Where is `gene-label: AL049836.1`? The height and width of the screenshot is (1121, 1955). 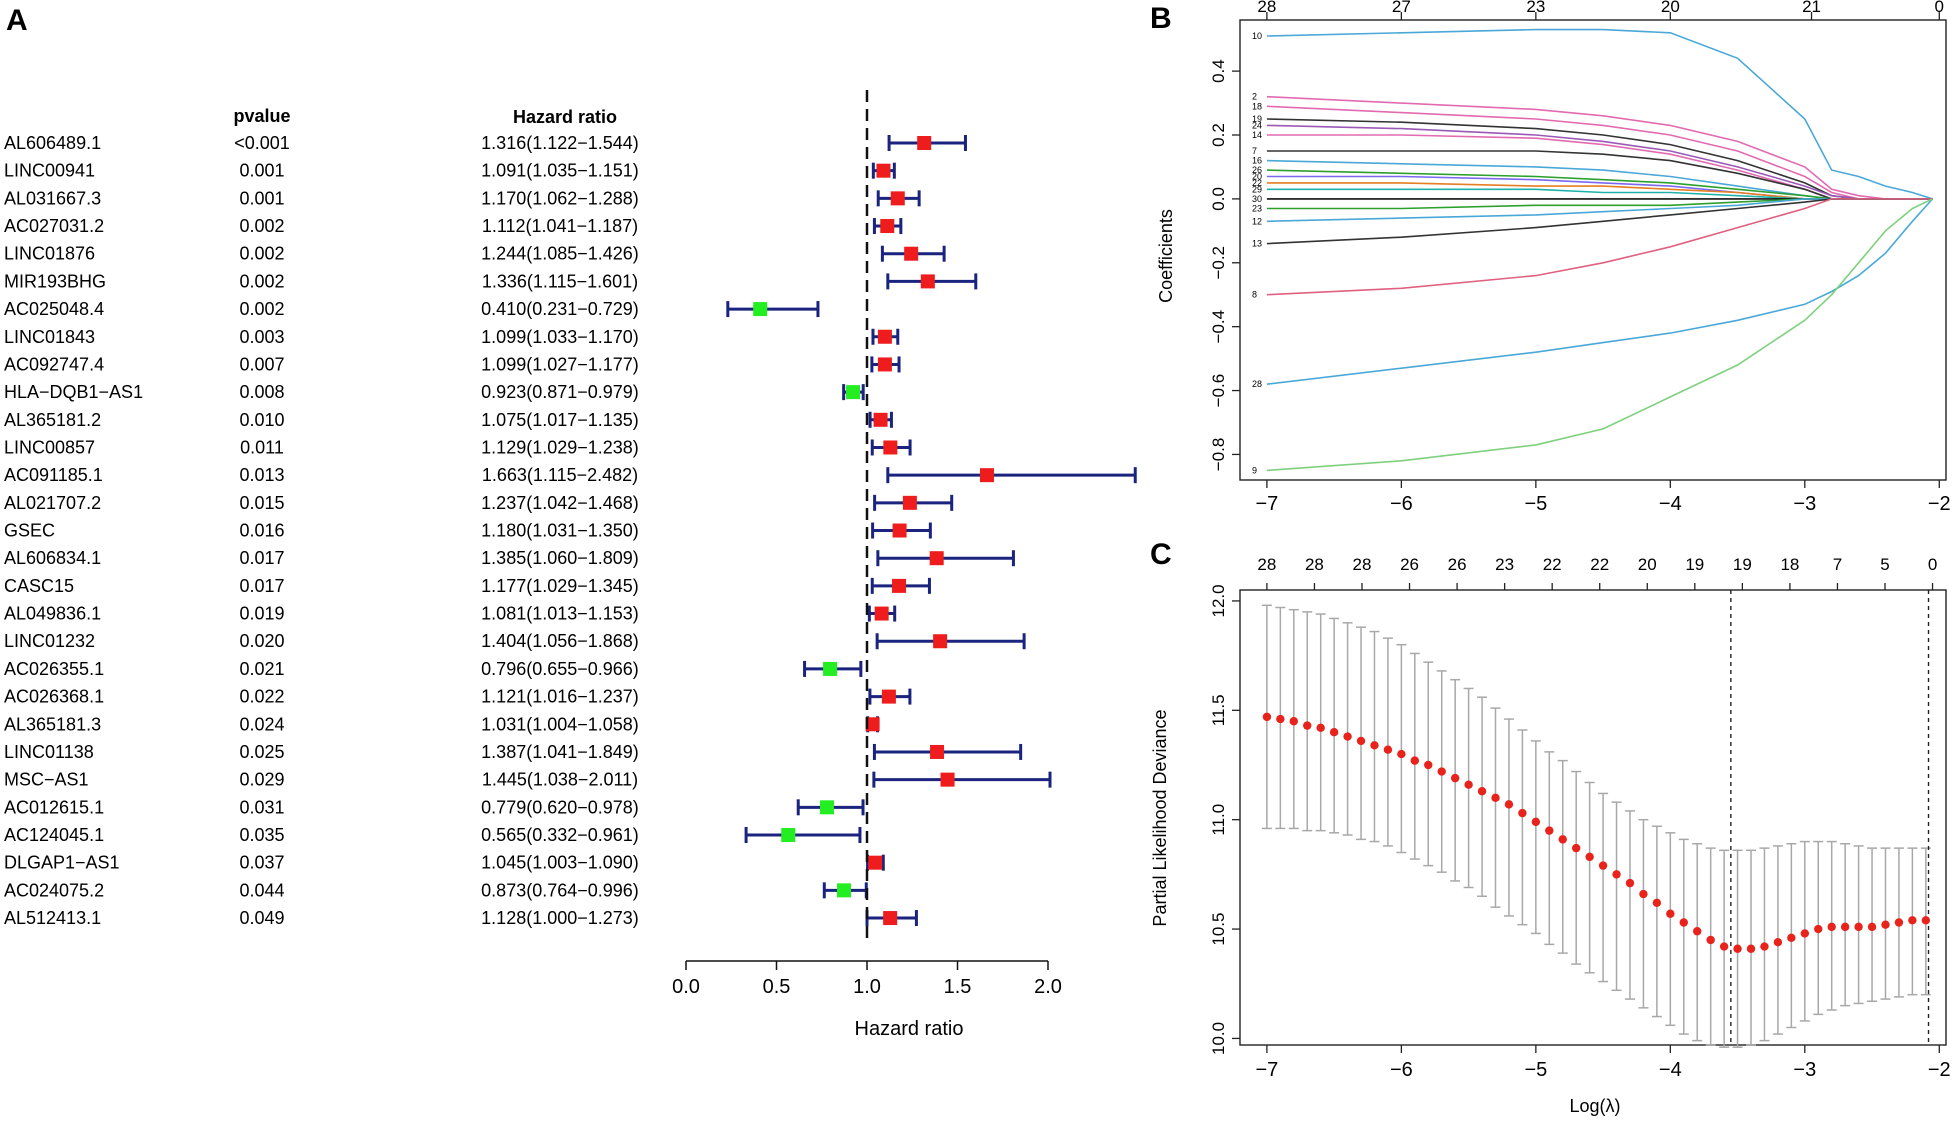 gene-label: AL049836.1 is located at coordinates (52, 614).